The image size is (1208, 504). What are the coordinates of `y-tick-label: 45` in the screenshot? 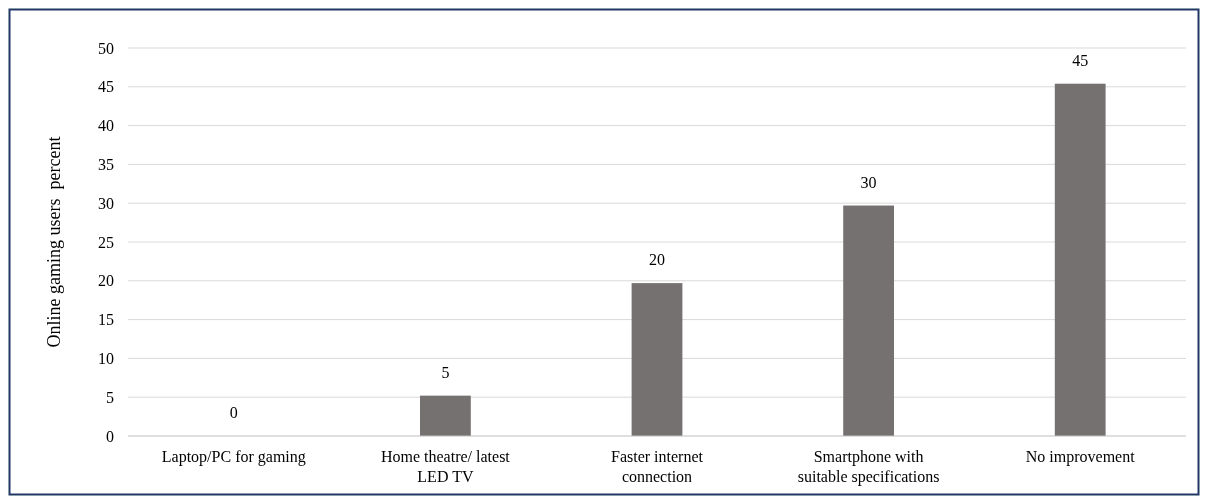 It's located at (106, 87).